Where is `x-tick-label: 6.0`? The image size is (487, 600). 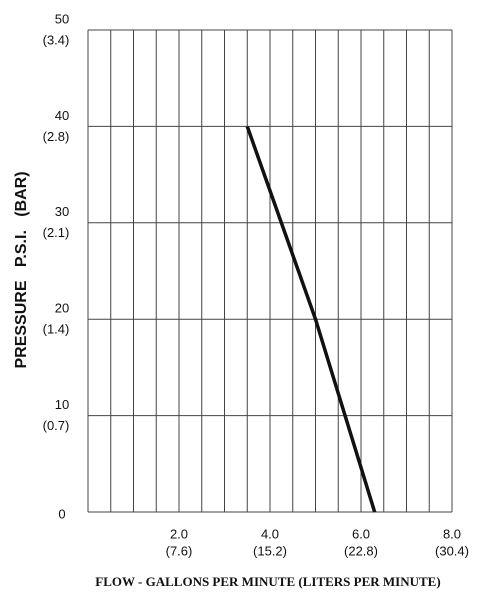 x-tick-label: 6.0 is located at coordinates (361, 533).